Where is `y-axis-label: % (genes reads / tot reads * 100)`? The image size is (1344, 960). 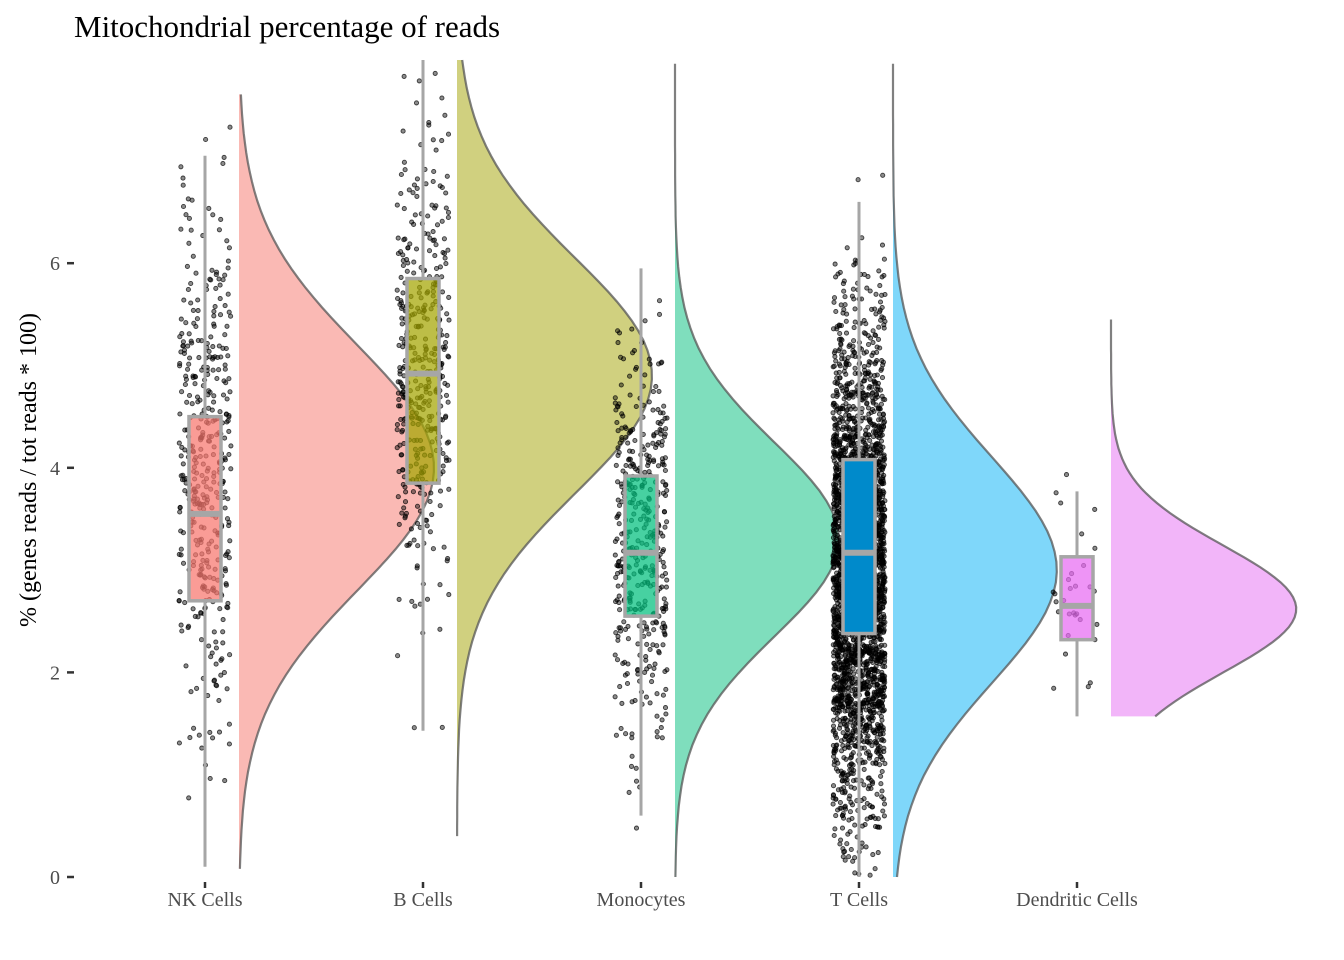 y-axis-label: % (genes reads / tot reads * 100) is located at coordinates (29, 470).